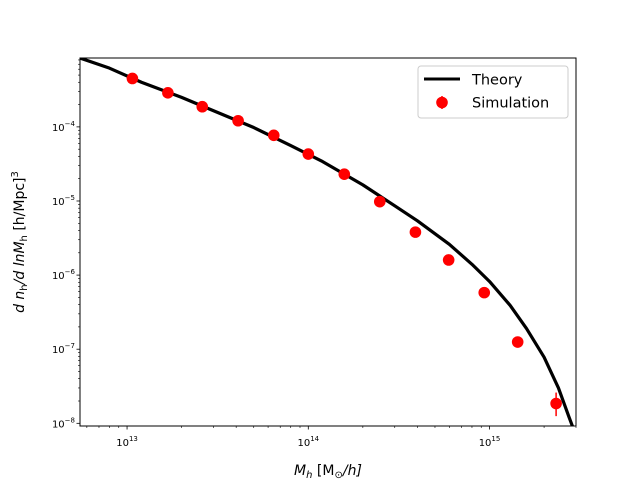 The width and height of the screenshot is (640, 480). Describe the element at coordinates (63, 349) in the screenshot. I see `y-tick-label: 10⁻⁷` at that location.